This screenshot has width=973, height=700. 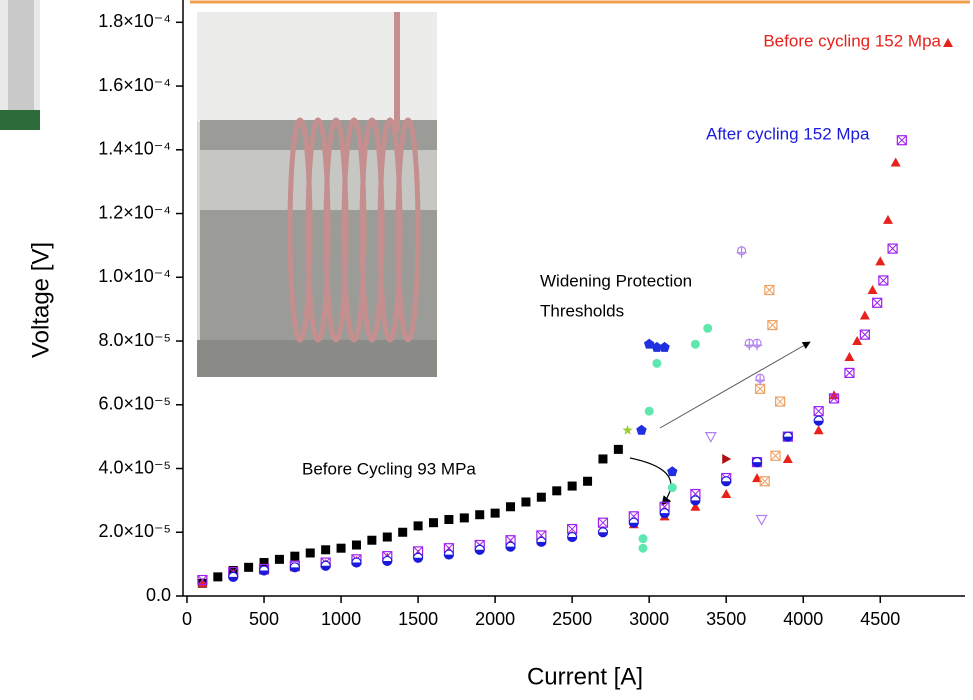 What do you see at coordinates (134, 149) in the screenshot?
I see `y-tick-label: 1.4×10⁻⁴` at bounding box center [134, 149].